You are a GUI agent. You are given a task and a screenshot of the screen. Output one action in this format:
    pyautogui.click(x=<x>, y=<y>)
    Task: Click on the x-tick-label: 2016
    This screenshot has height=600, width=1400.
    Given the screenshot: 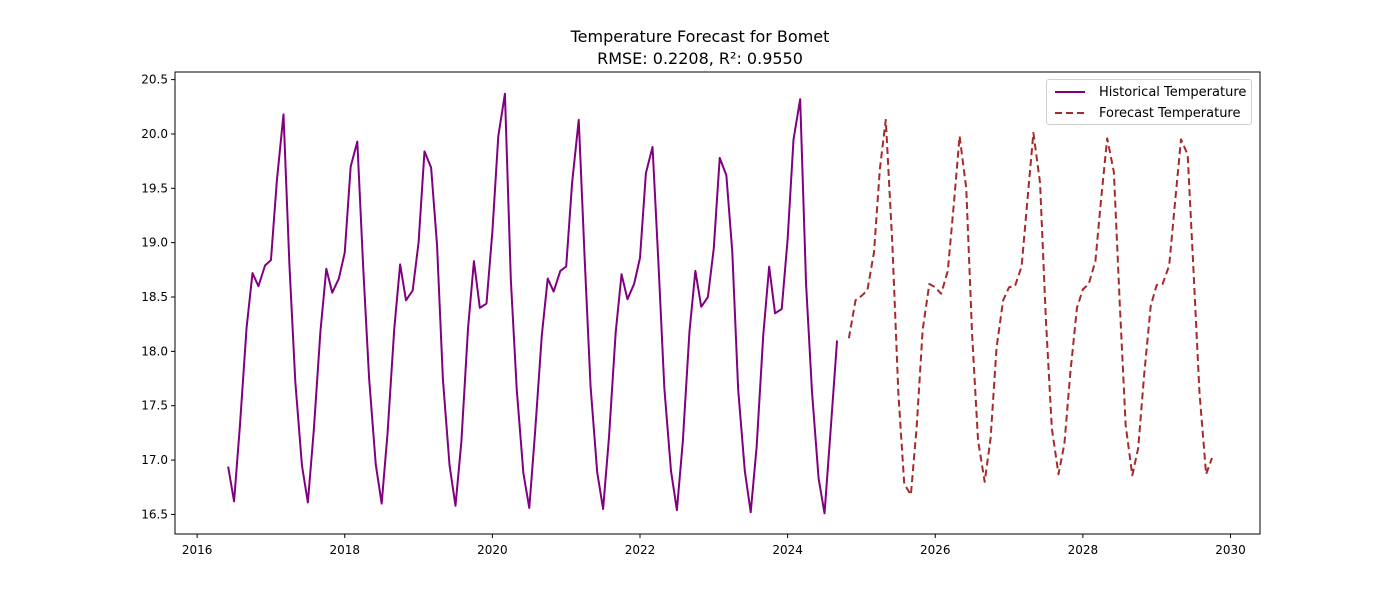 What is the action you would take?
    pyautogui.click(x=197, y=550)
    